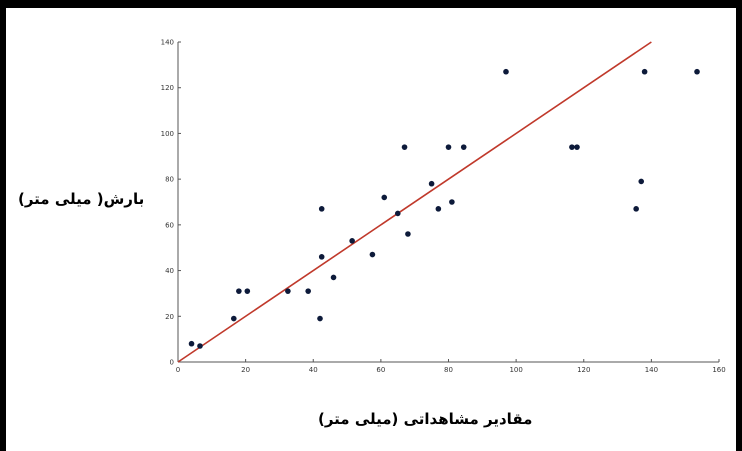 This screenshot has width=742, height=451. What do you see at coordinates (718, 370) in the screenshot?
I see `x-tick-label: 160` at bounding box center [718, 370].